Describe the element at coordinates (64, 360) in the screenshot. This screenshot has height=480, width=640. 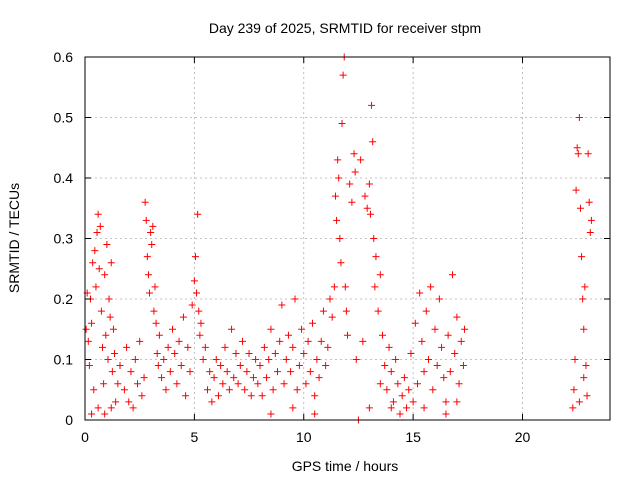
I see `y-tick-label: 0.1` at that location.